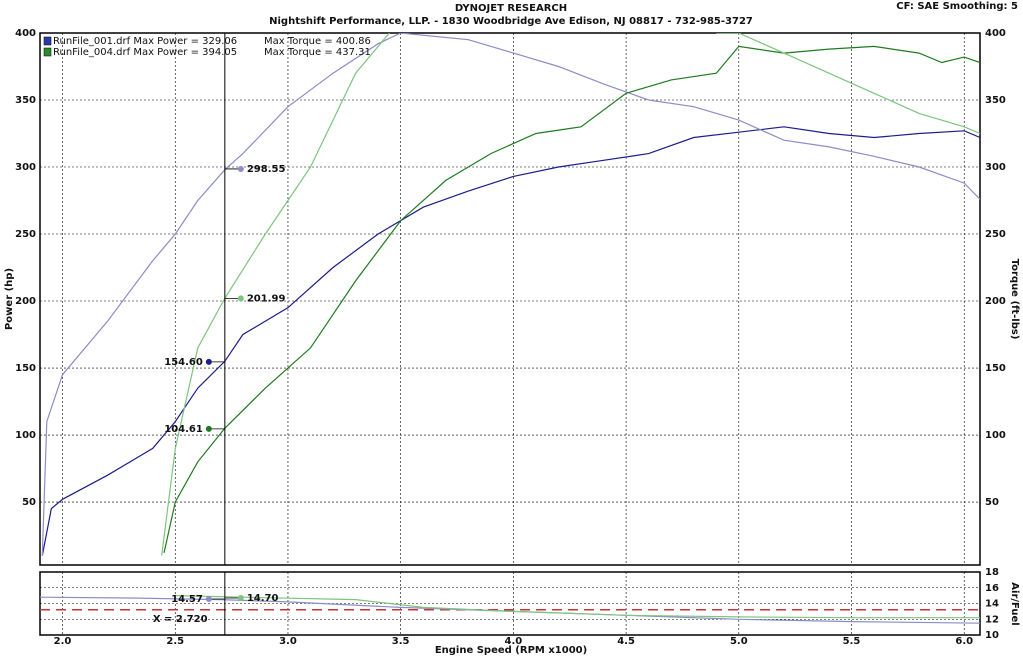  Describe the element at coordinates (63, 641) in the screenshot. I see `x-tick-label: 2.0` at that location.